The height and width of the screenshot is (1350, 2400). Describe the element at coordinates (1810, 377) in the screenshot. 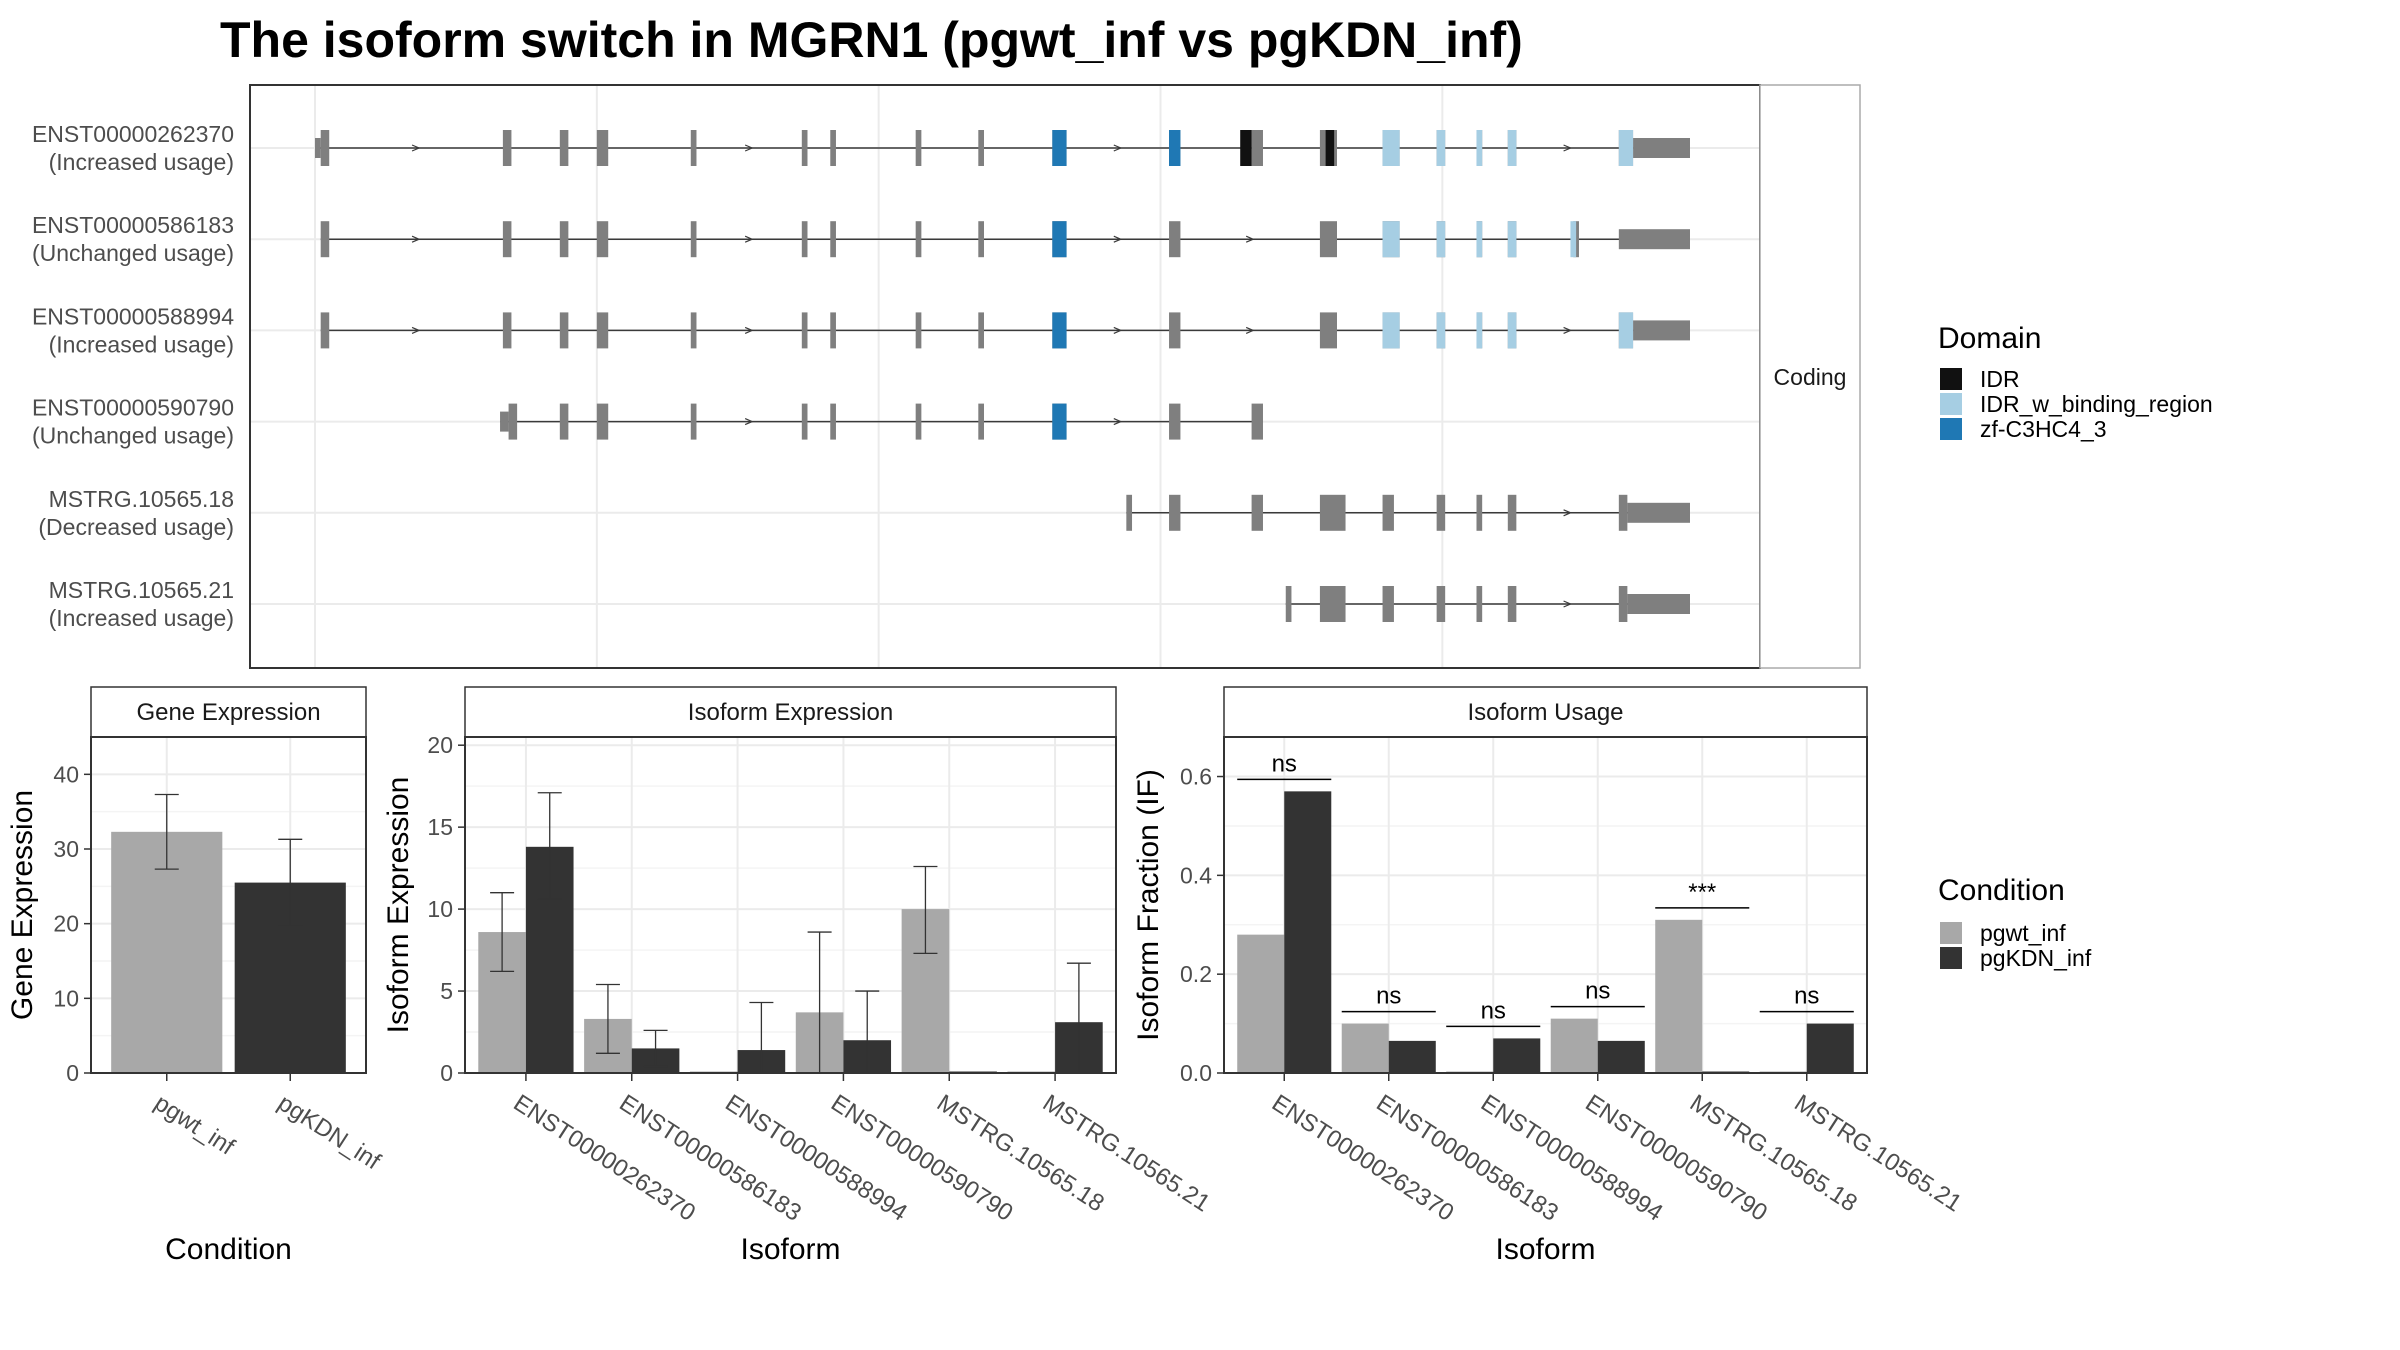

I see `coding-strip-label: Coding` at that location.